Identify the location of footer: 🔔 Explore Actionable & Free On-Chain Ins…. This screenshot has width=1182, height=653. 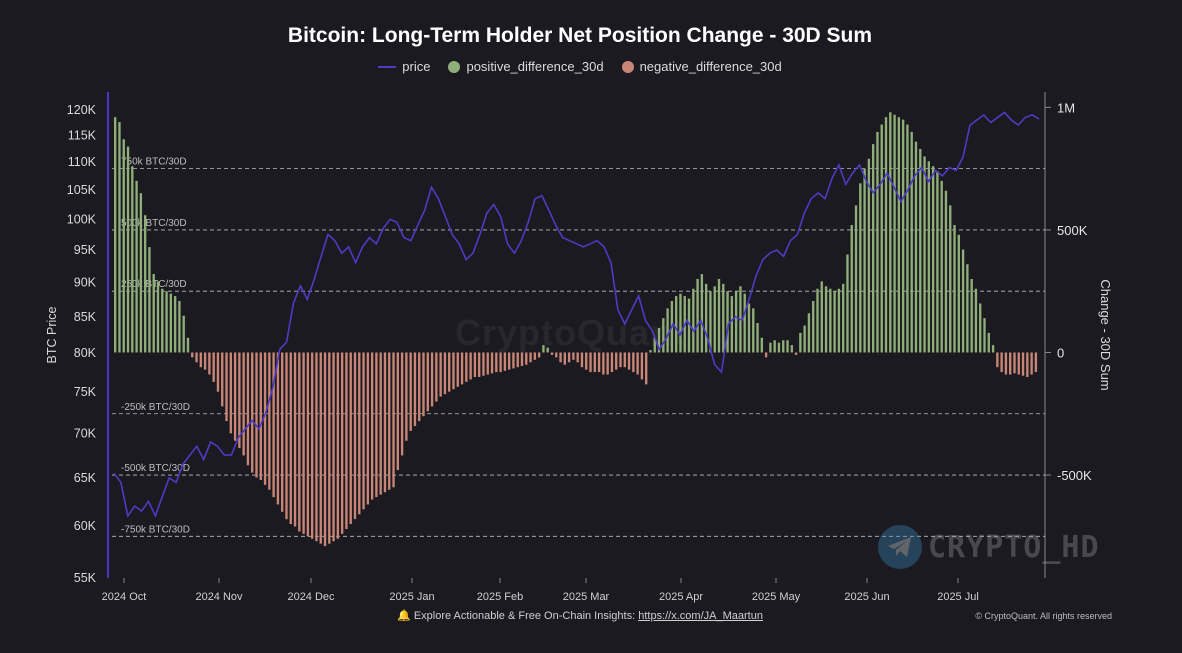
(580, 615).